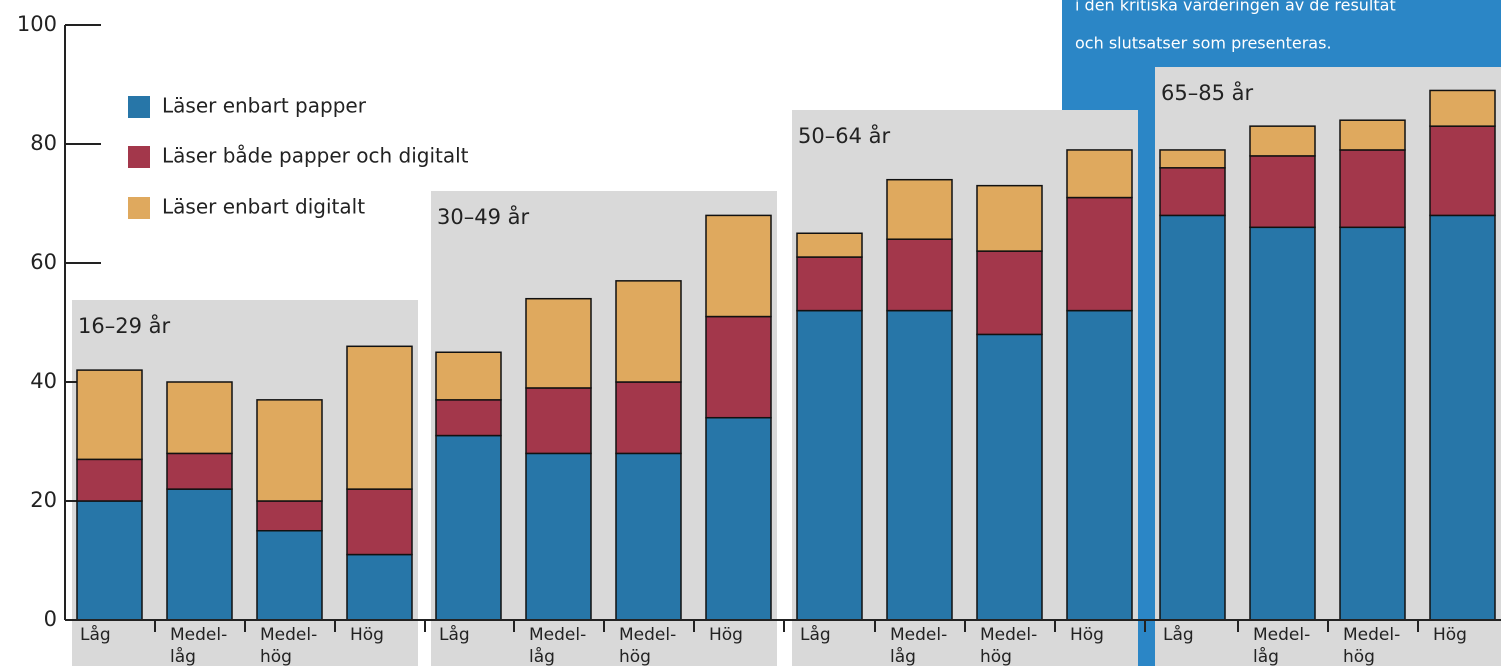 The width and height of the screenshot is (1501, 666). Describe the element at coordinates (43, 381) in the screenshot. I see `y-tick-label: 40` at that location.